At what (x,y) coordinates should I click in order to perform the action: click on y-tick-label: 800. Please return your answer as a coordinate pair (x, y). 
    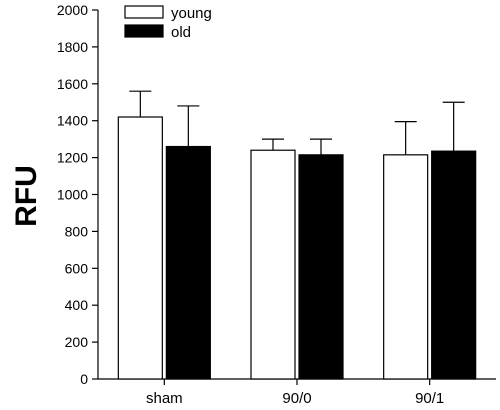
    Looking at the image, I should click on (77, 231).